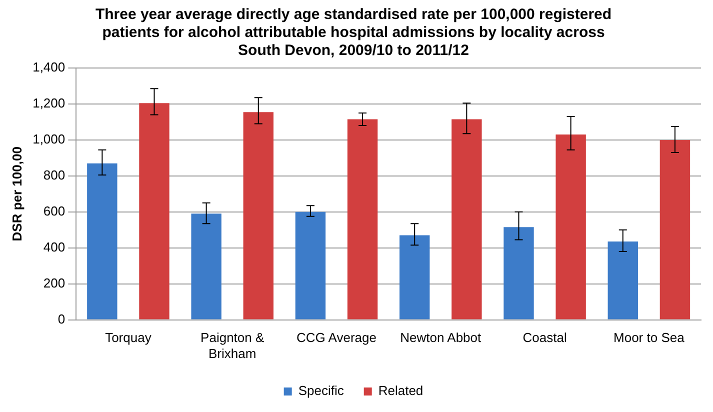  What do you see at coordinates (54, 282) in the screenshot?
I see `y-tick-label: 200` at bounding box center [54, 282].